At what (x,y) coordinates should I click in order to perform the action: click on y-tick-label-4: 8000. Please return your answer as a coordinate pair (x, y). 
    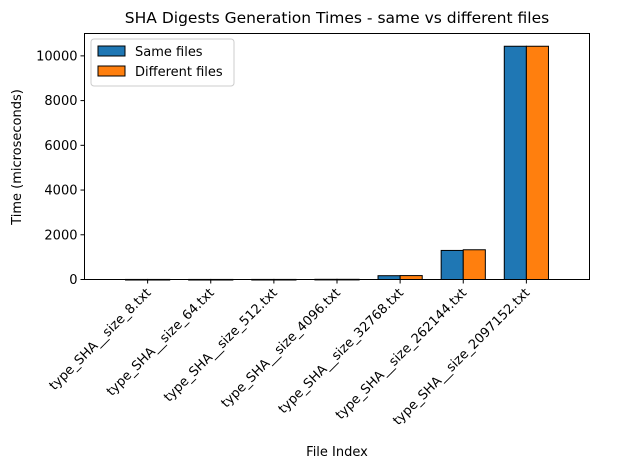
    Looking at the image, I should click on (60, 101).